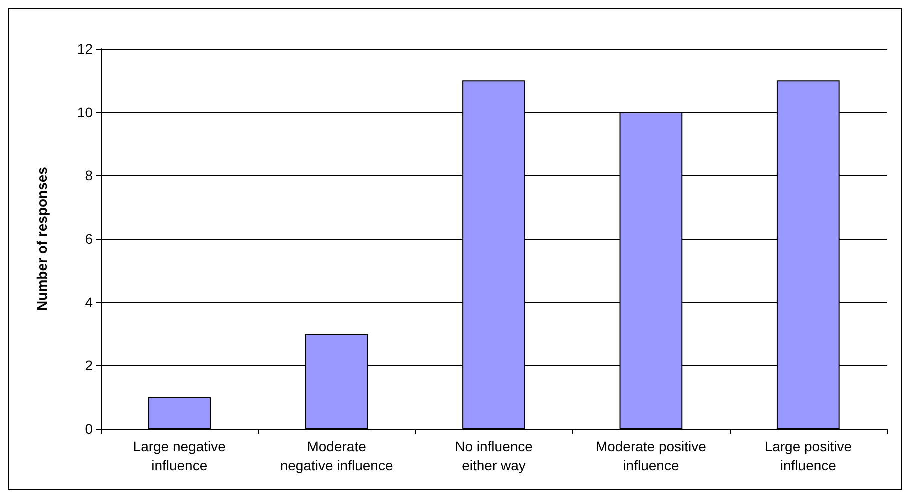  Describe the element at coordinates (179, 456) in the screenshot. I see `x-tick-label: Large negative influence` at that location.